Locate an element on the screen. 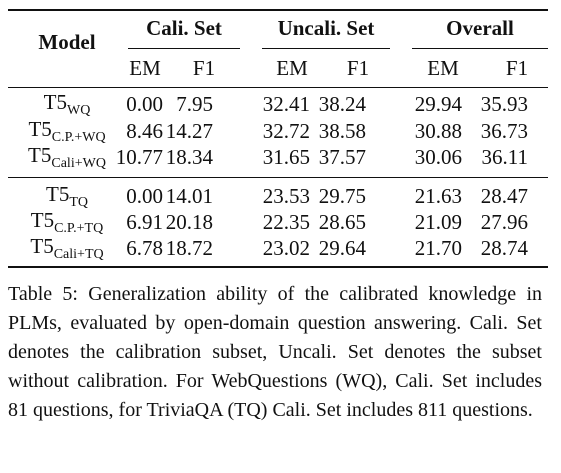  model-subscript: TQ is located at coordinates (78, 202).